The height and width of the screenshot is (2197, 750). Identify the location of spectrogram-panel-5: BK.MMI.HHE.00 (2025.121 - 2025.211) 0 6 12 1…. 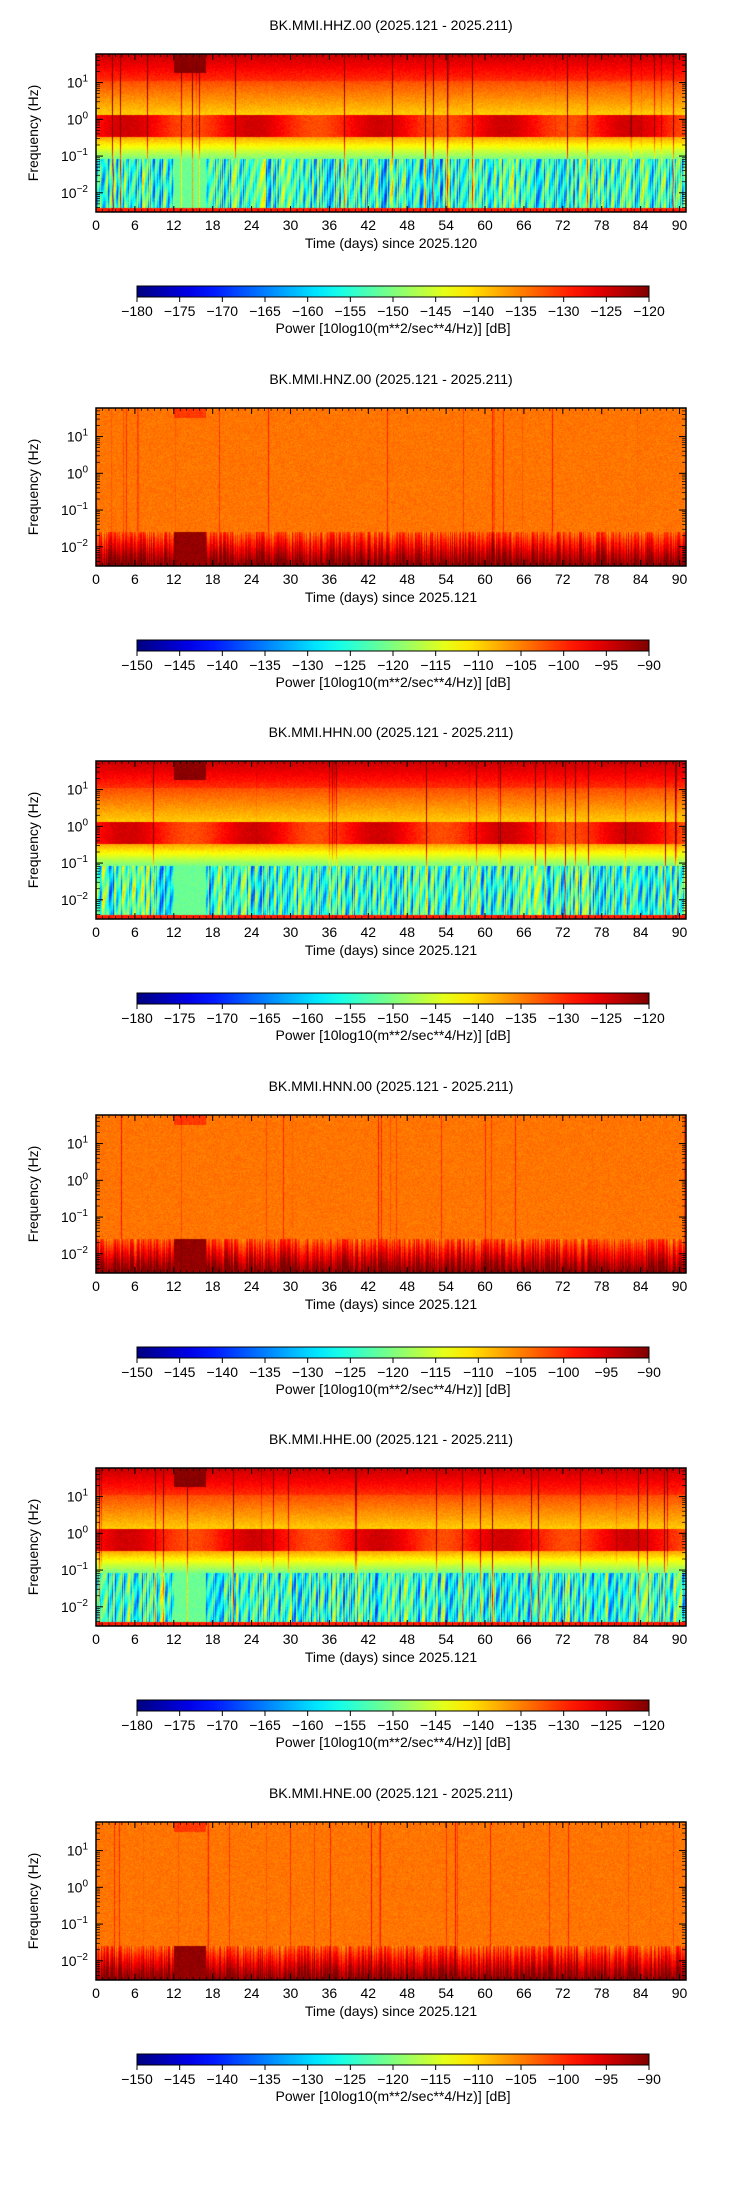
(356, 1590).